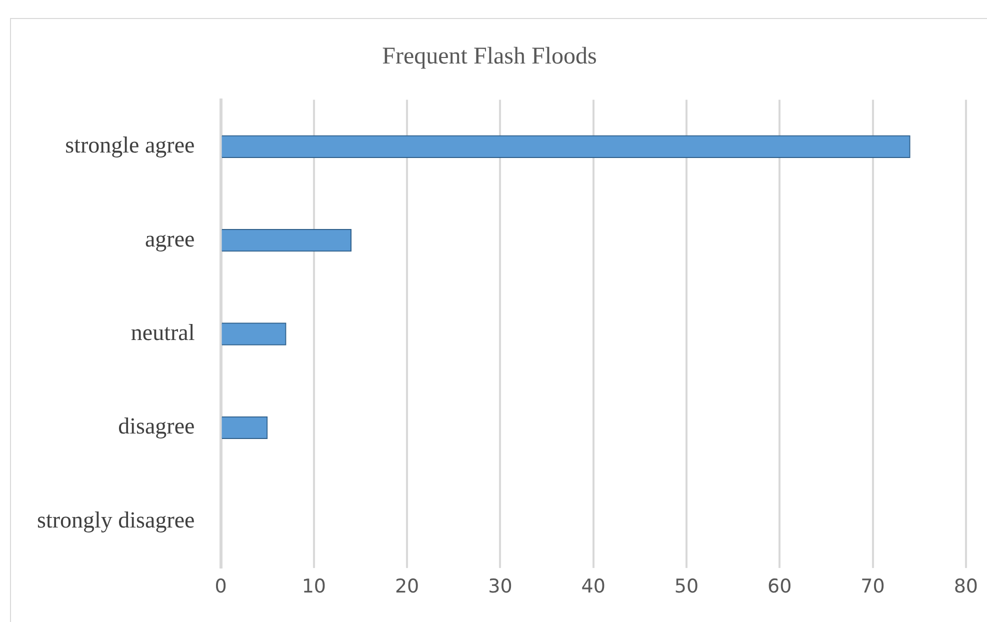 Image resolution: width=987 pixels, height=622 pixels. What do you see at coordinates (593, 587) in the screenshot?
I see `x-tick-label: 40` at bounding box center [593, 587].